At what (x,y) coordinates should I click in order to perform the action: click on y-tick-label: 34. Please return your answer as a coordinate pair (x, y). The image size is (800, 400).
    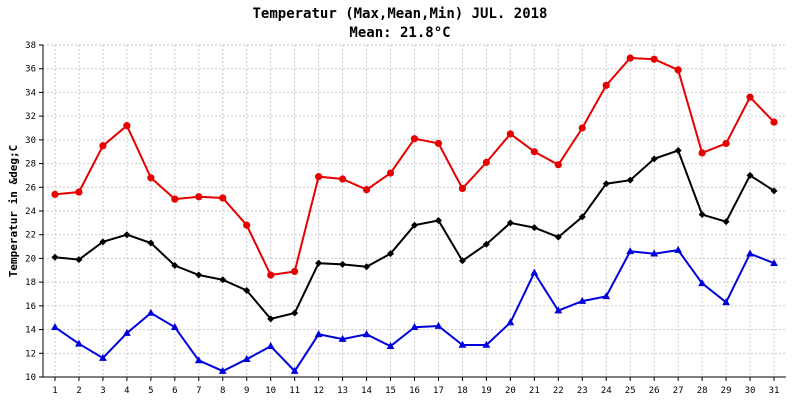
    Looking at the image, I should click on (30, 93).